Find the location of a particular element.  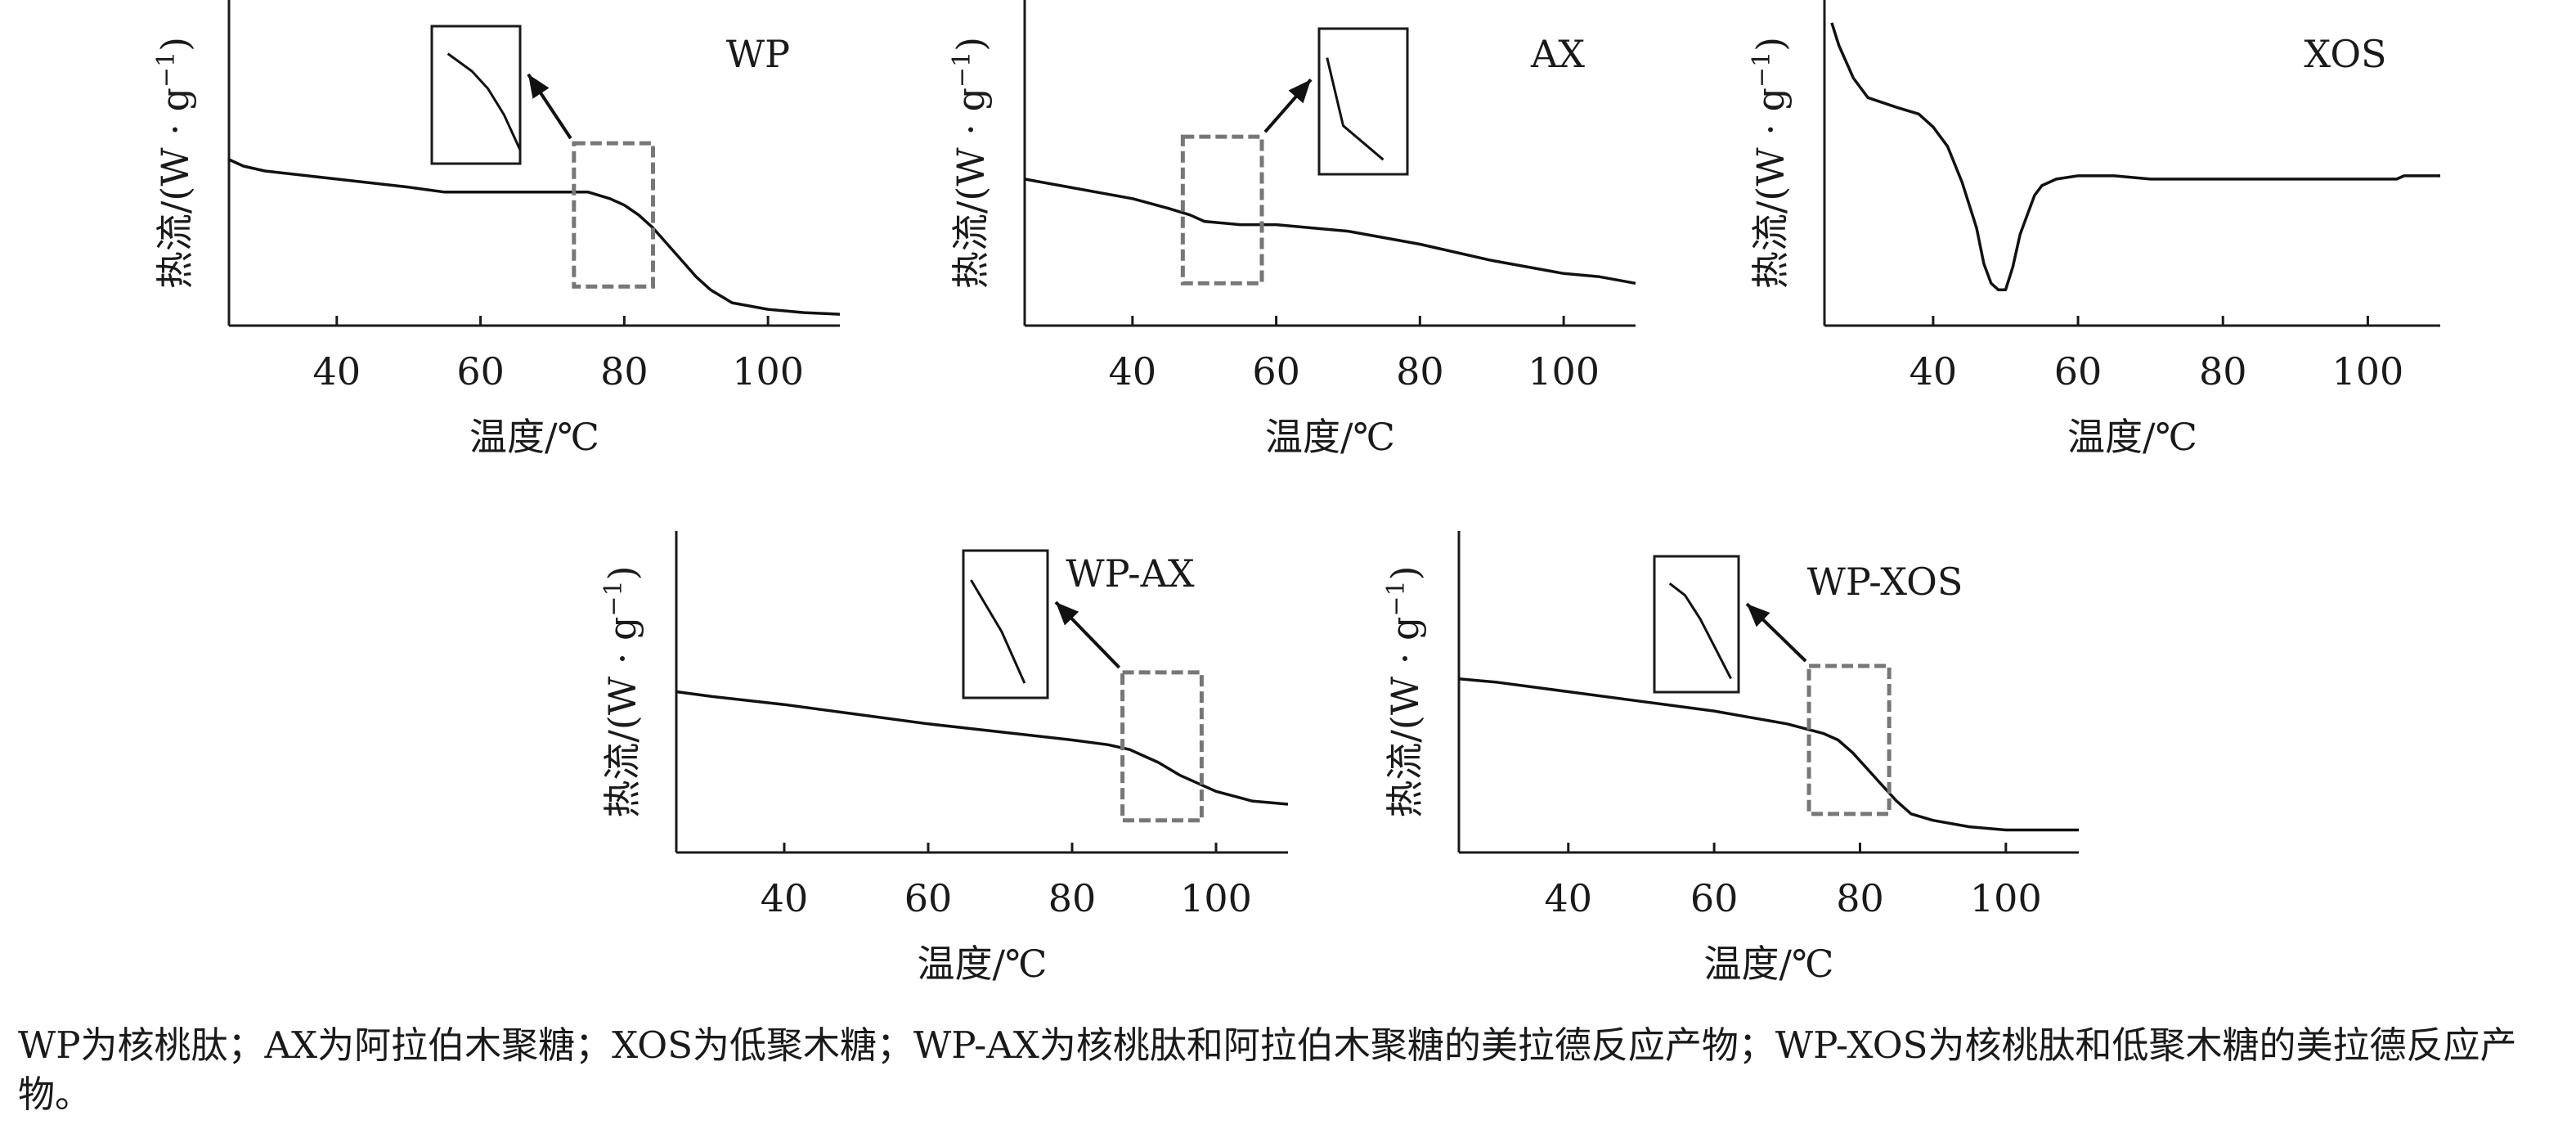

panel-title: WP-AX is located at coordinates (1130, 573).